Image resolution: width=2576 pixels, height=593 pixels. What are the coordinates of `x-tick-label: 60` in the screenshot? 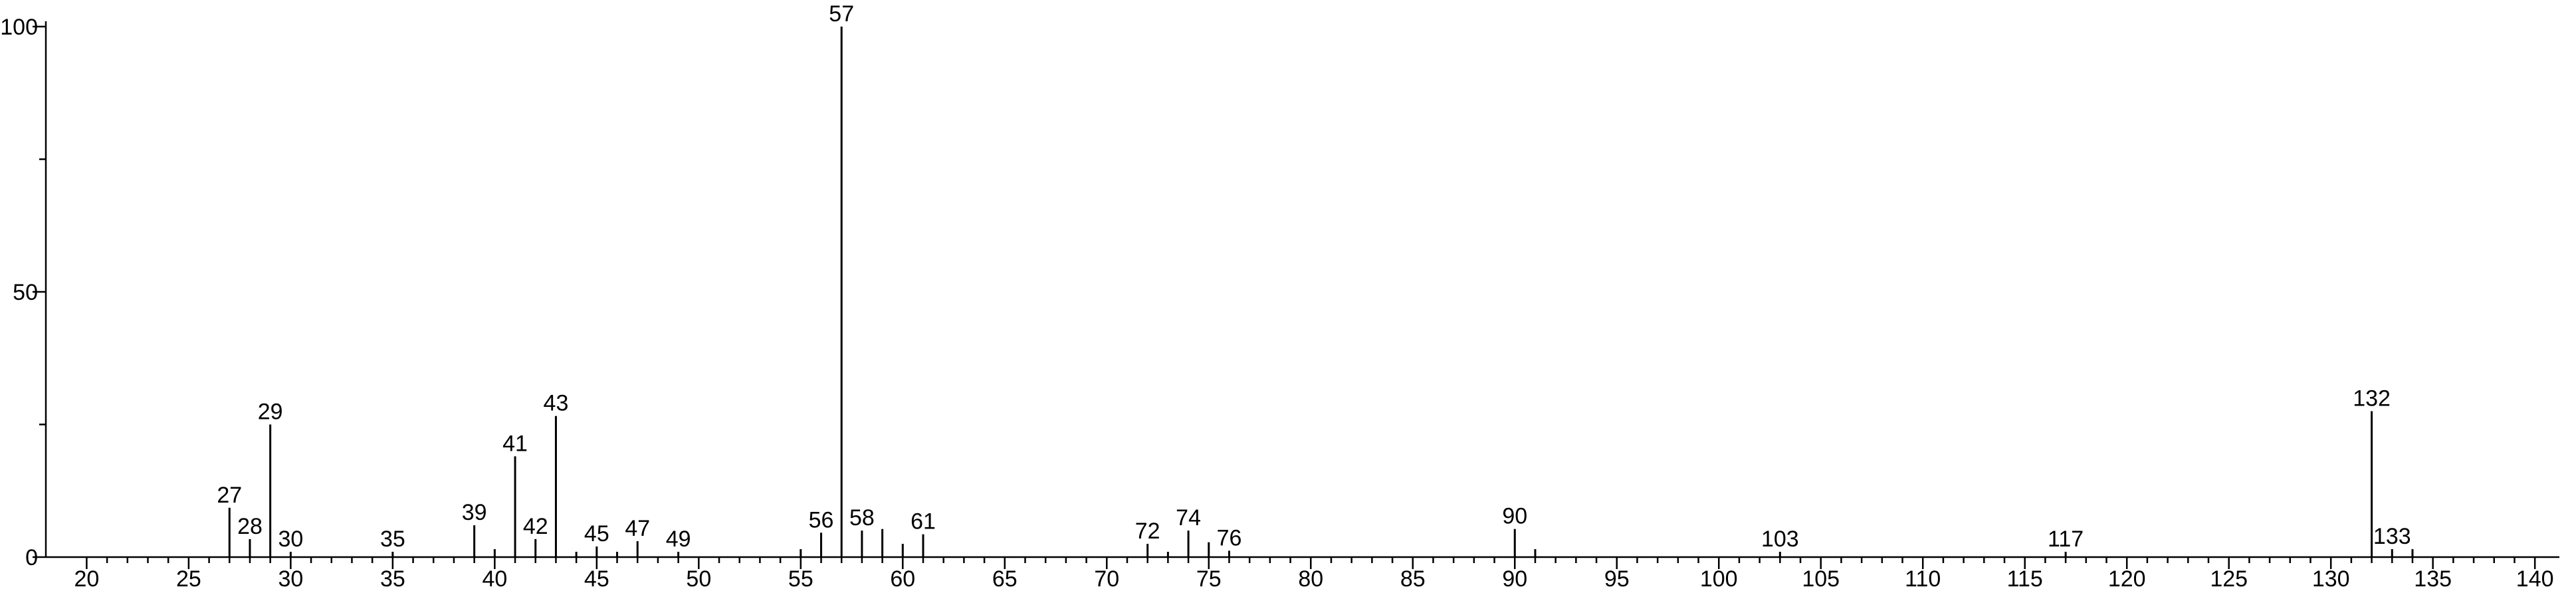 It's located at (902, 579).